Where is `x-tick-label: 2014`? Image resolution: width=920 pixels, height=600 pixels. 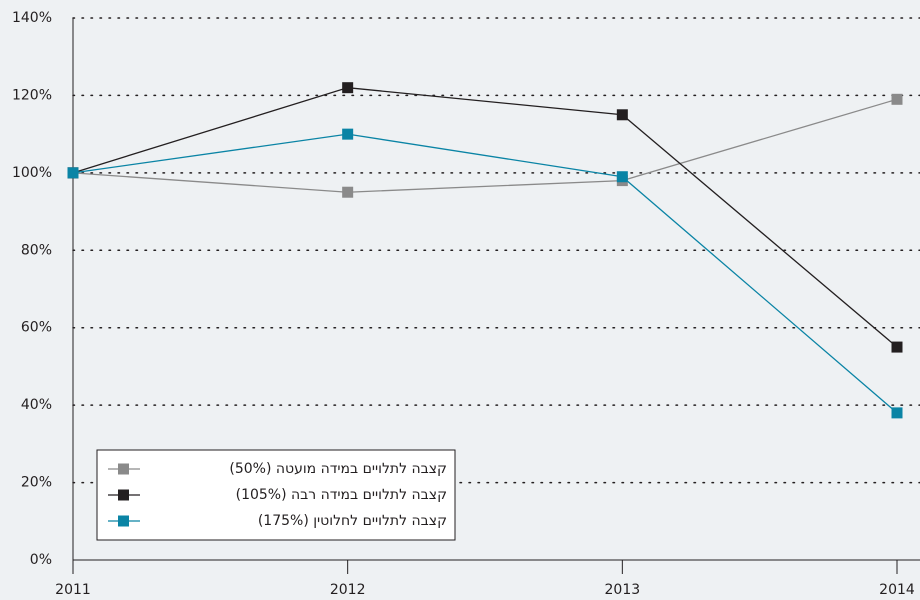
x-tick-label: 2014 is located at coordinates (897, 590).